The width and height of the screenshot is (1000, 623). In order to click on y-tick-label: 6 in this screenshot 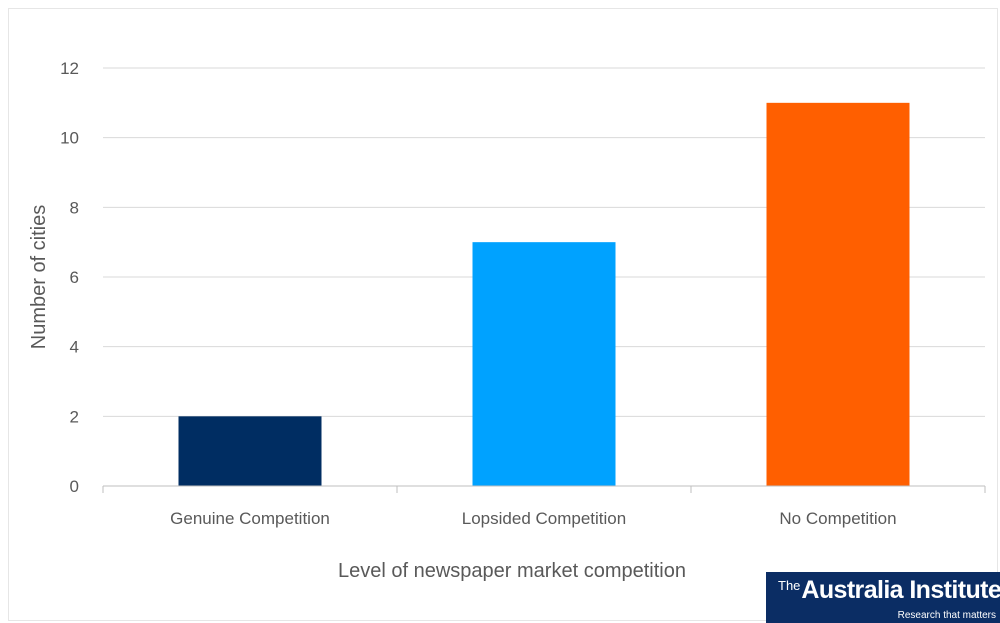, I will do `click(74, 277)`.